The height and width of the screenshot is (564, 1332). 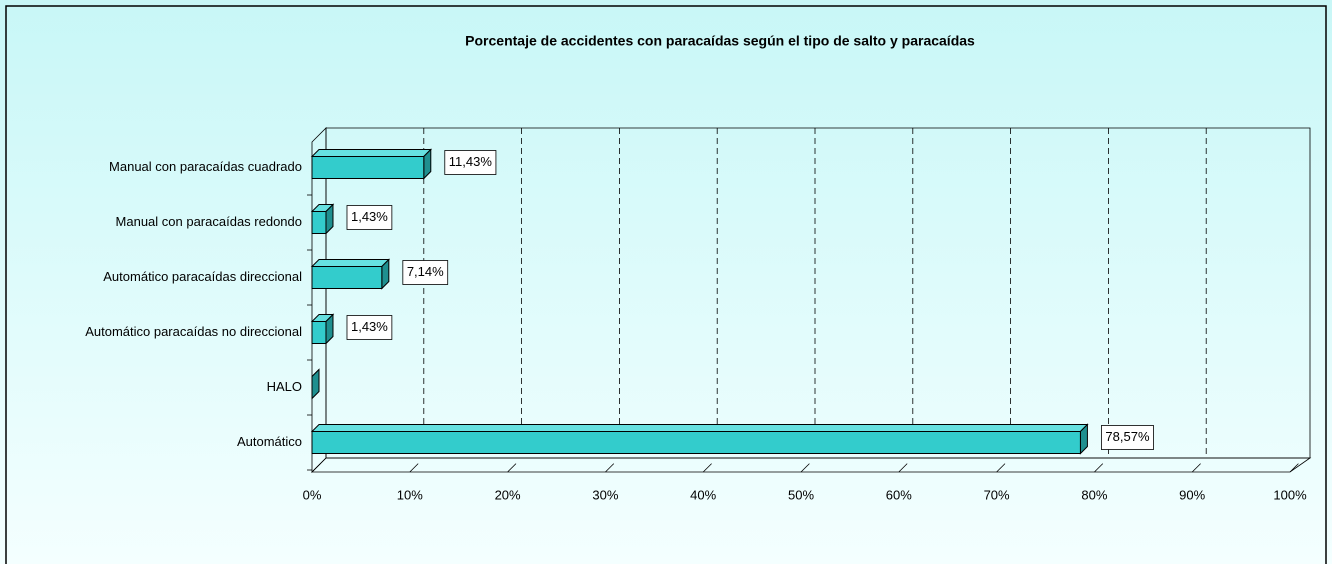 I want to click on value-label: 11,43%, so click(x=471, y=161).